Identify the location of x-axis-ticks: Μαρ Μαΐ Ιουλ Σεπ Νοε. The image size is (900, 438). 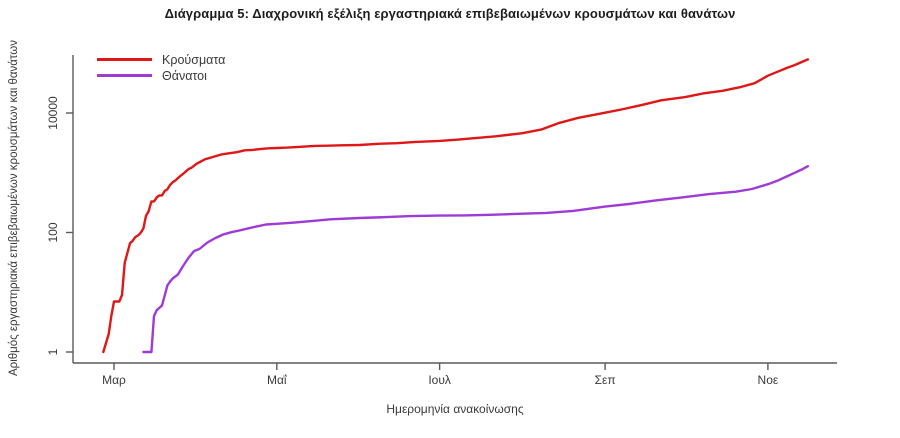
(440, 375).